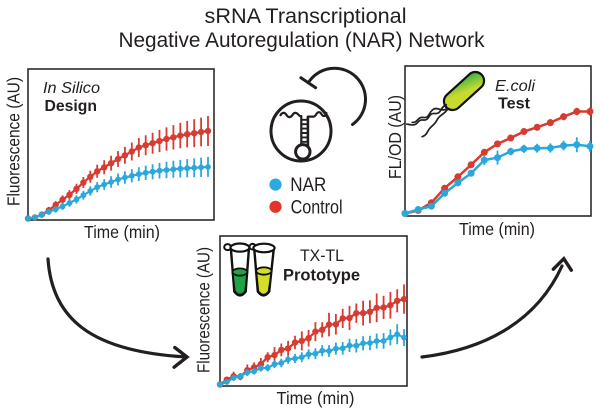  What do you see at coordinates (395, 137) in the screenshot?
I see `svg-text: FL/OD (AU)` at bounding box center [395, 137].